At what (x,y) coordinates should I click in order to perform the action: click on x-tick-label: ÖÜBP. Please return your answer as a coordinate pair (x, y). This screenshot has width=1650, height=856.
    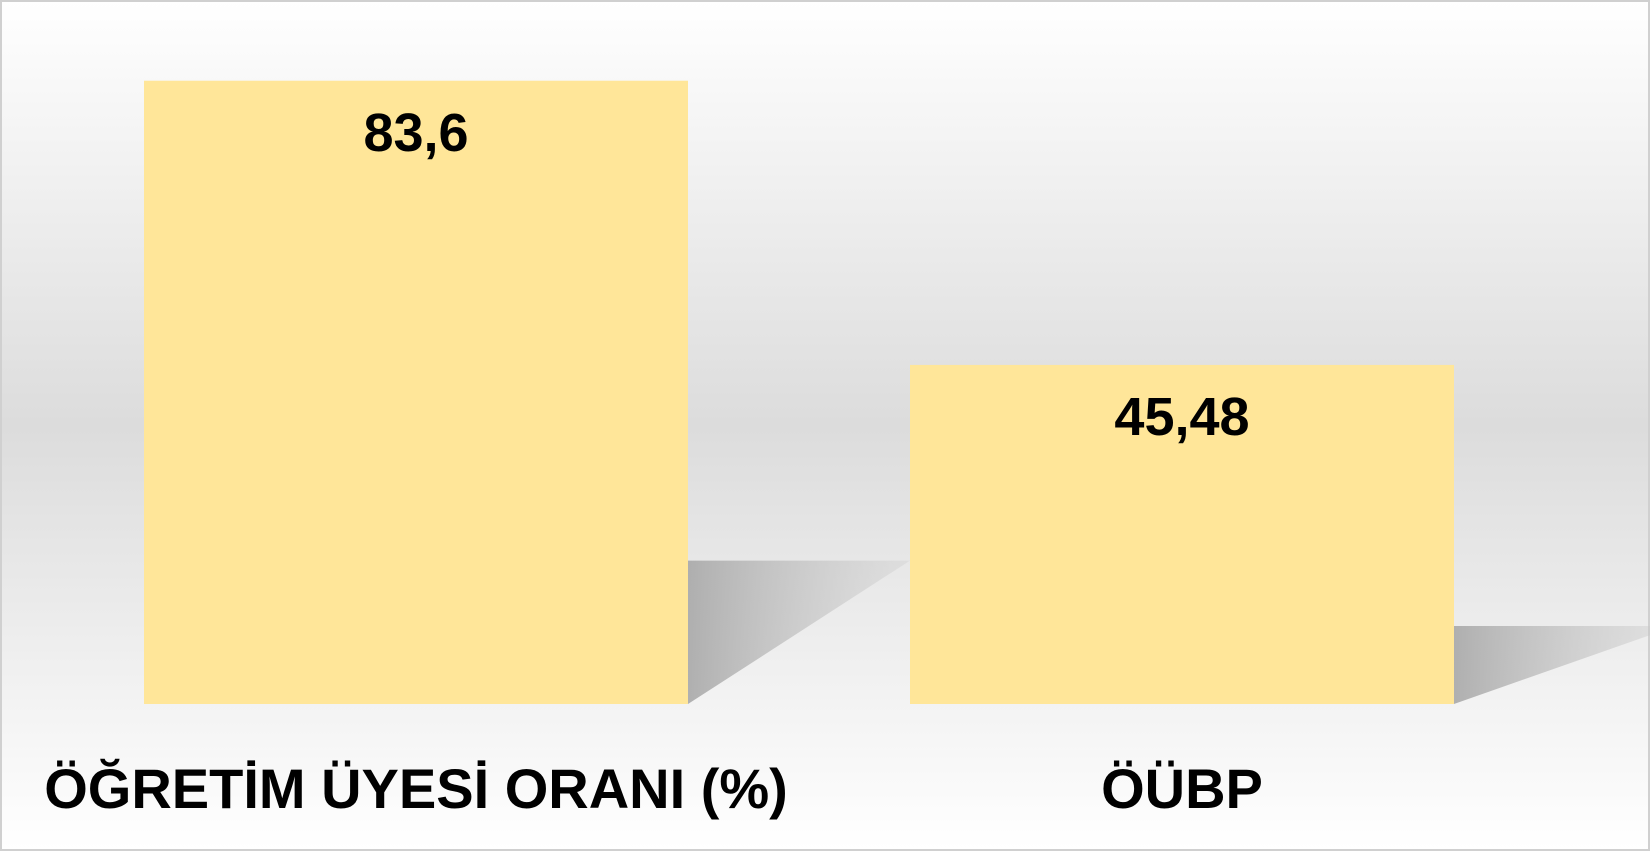
    Looking at the image, I should click on (1182, 788).